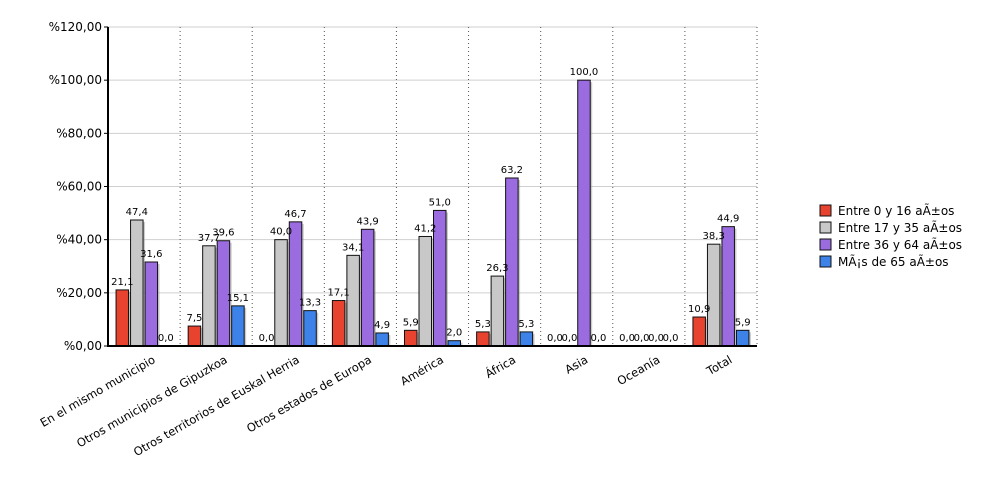  I want to click on y-tick-label: %120,00, so click(75, 27).